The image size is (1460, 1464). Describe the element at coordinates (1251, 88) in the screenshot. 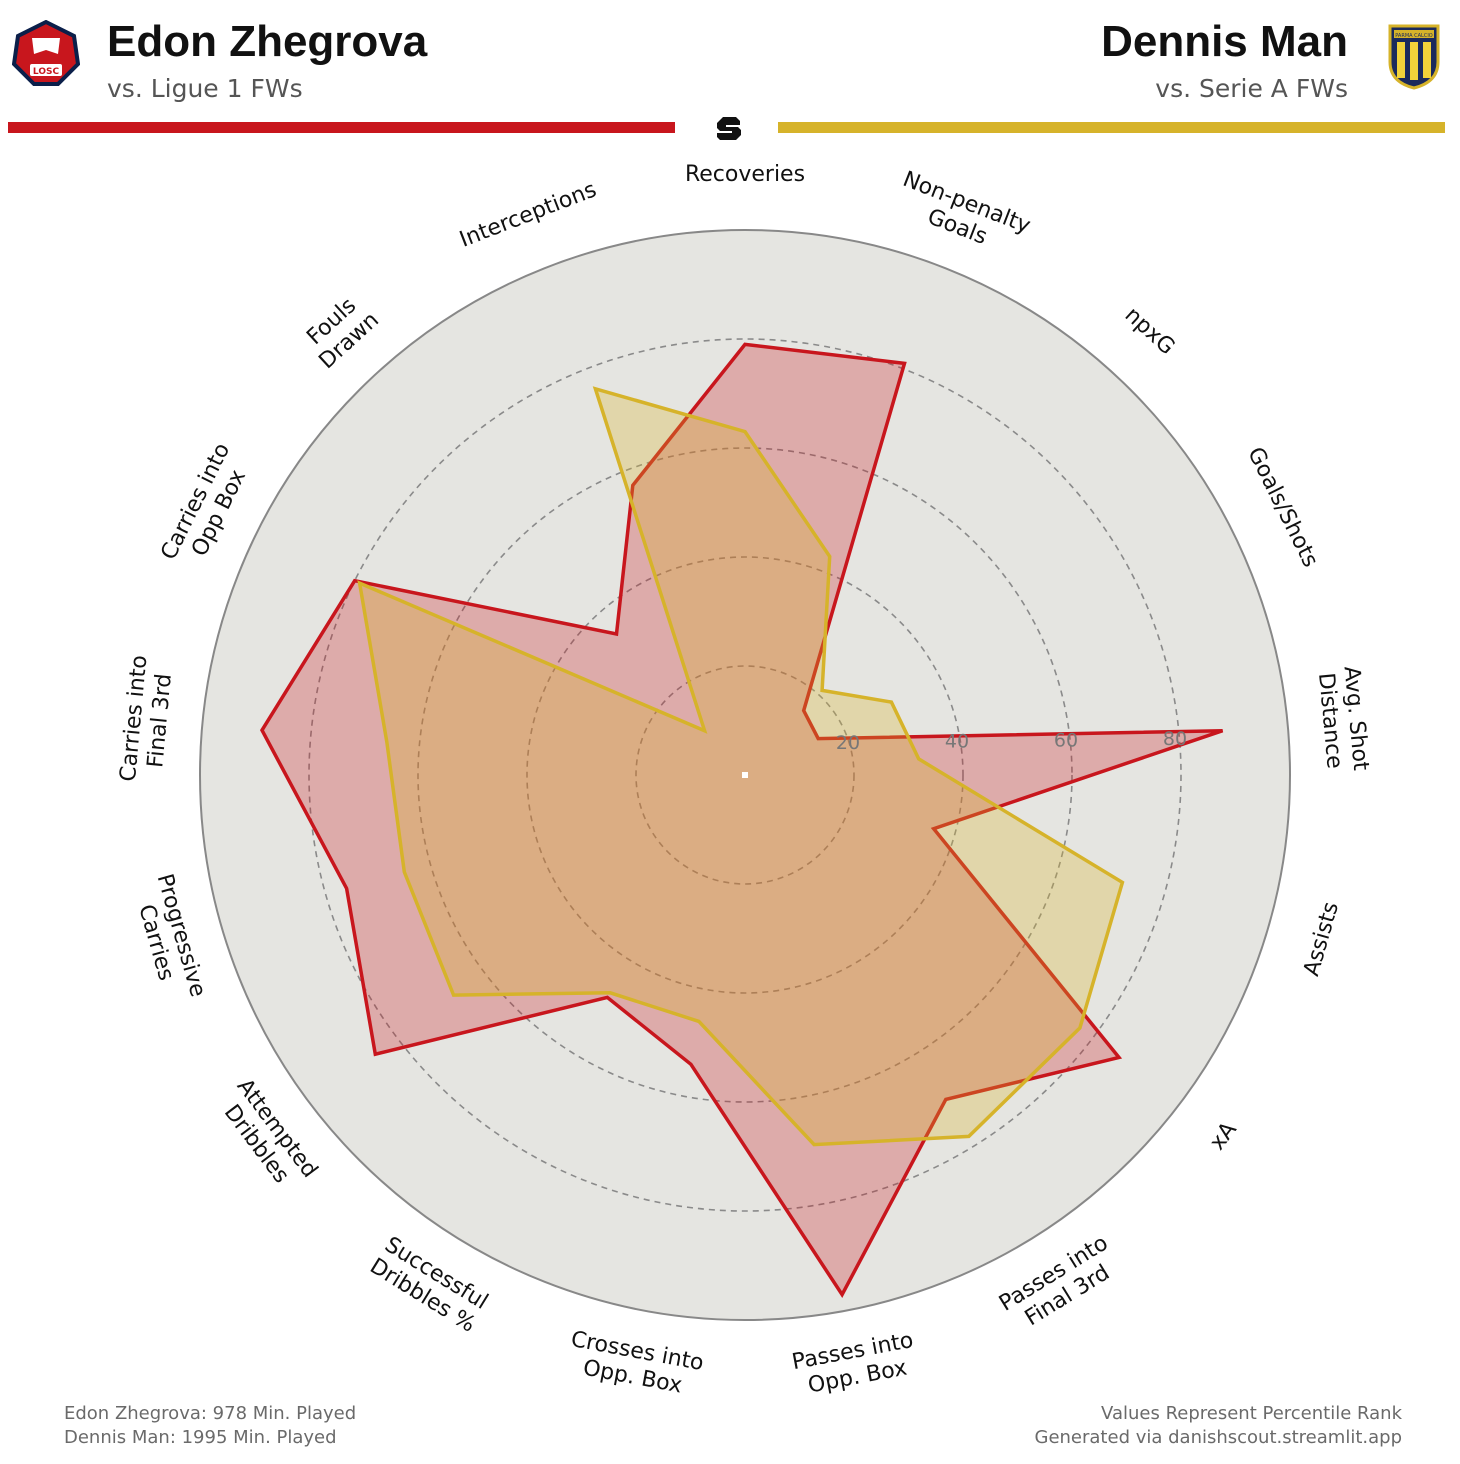

I see `right-player-comparison: vs. Serie A FWs` at that location.